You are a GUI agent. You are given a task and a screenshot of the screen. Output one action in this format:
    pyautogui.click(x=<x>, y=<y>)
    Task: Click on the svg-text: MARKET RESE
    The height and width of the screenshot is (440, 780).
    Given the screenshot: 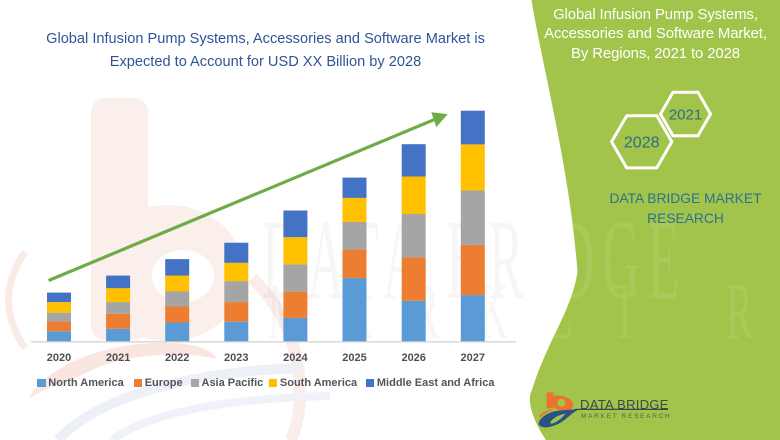 What is the action you would take?
    pyautogui.click(x=524, y=311)
    